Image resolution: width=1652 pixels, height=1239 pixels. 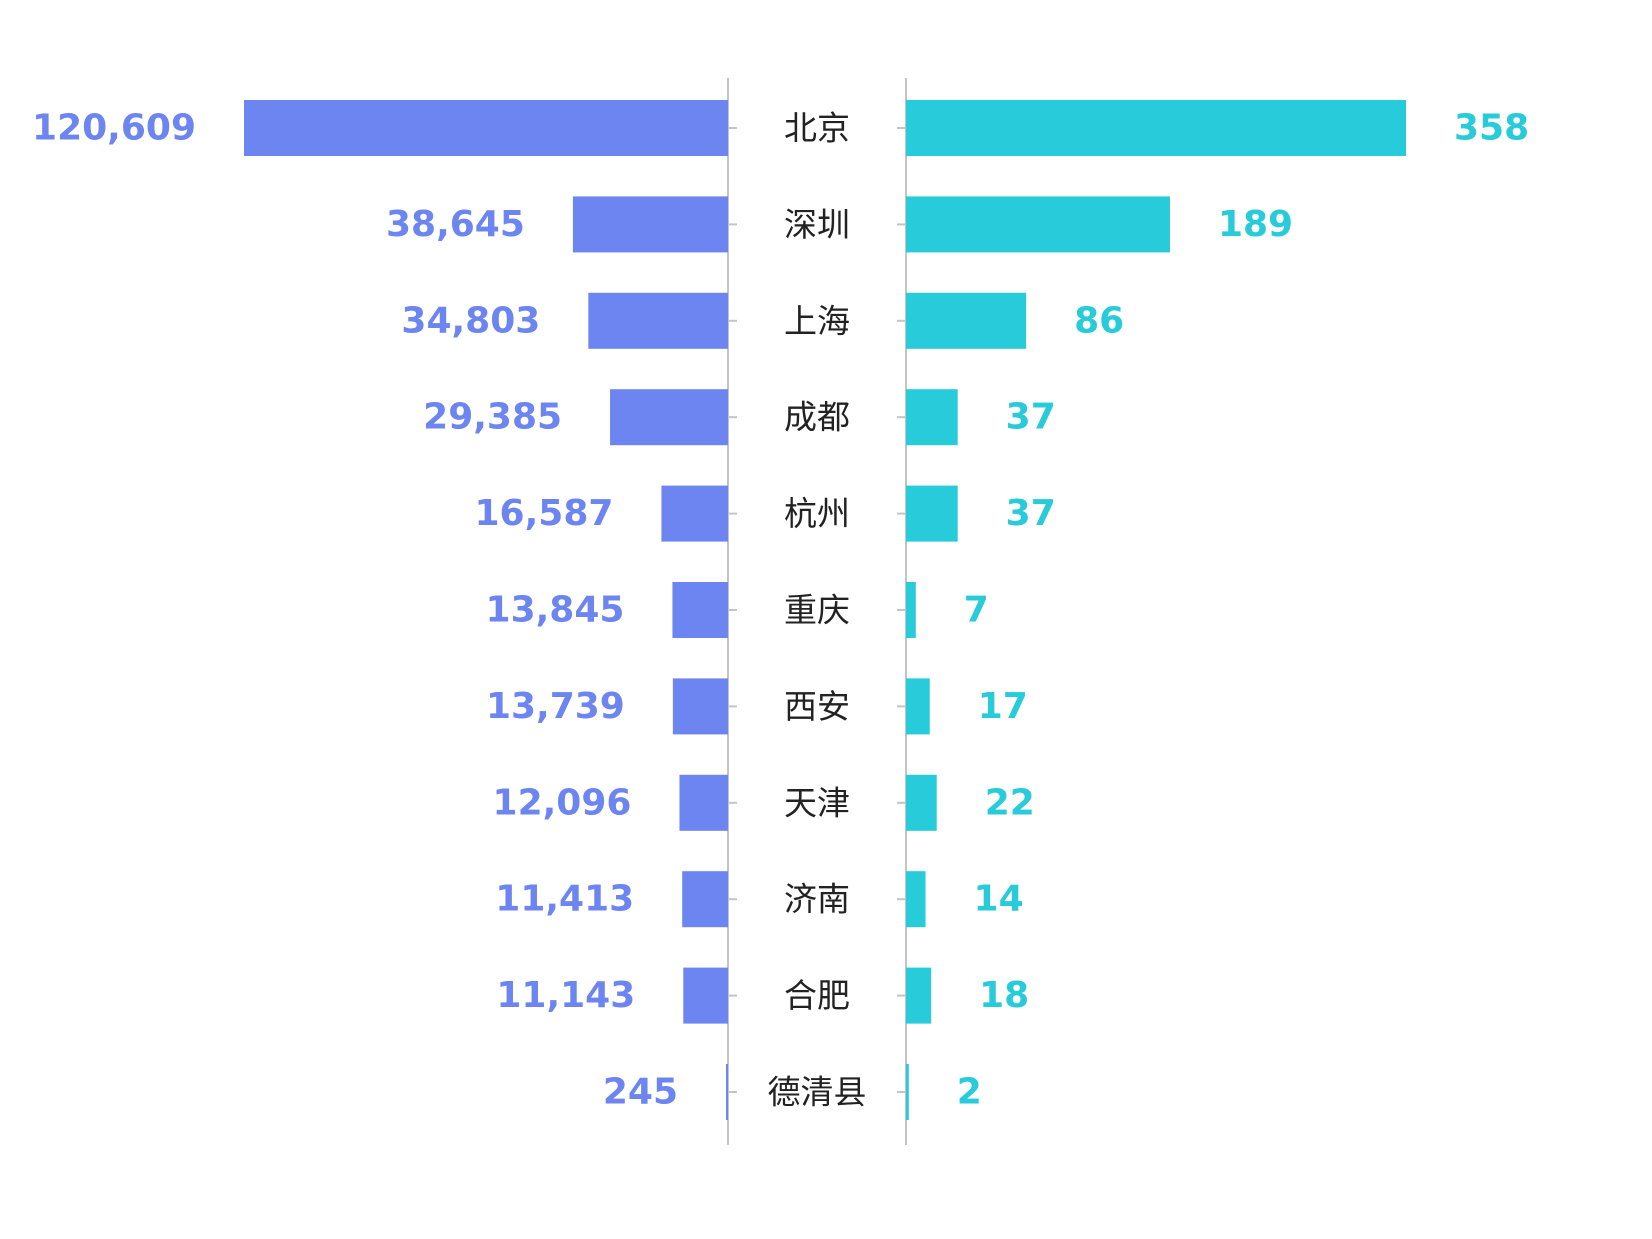 What do you see at coordinates (1491, 128) in the screenshot?
I see `right-value-label: 358` at bounding box center [1491, 128].